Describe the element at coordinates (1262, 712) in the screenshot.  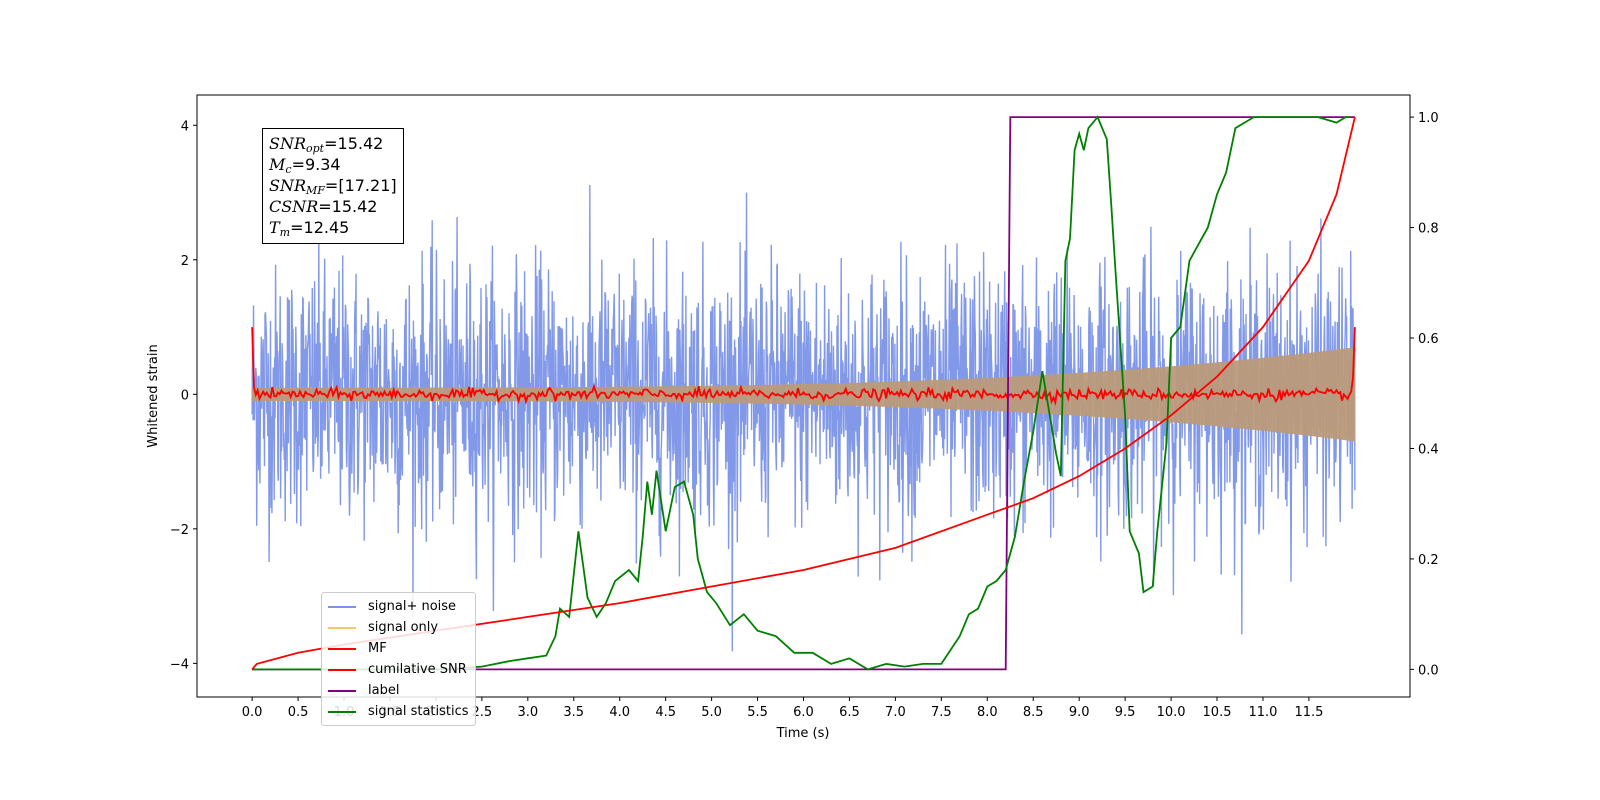
I see `x-tick-label: 11.0` at that location.